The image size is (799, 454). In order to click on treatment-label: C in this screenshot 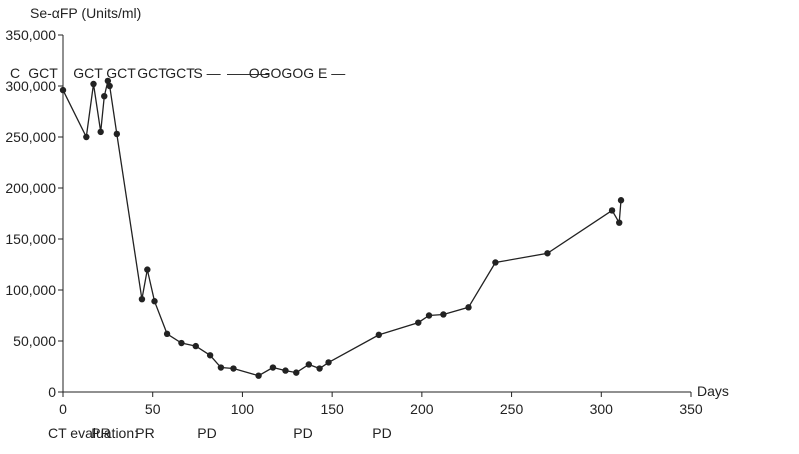, I will do `click(15, 73)`.